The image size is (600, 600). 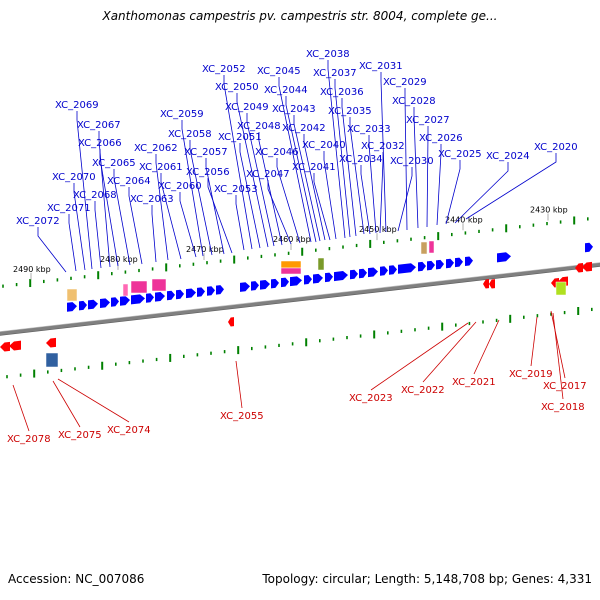 I want to click on gene-label: XC_2038, so click(x=328, y=54).